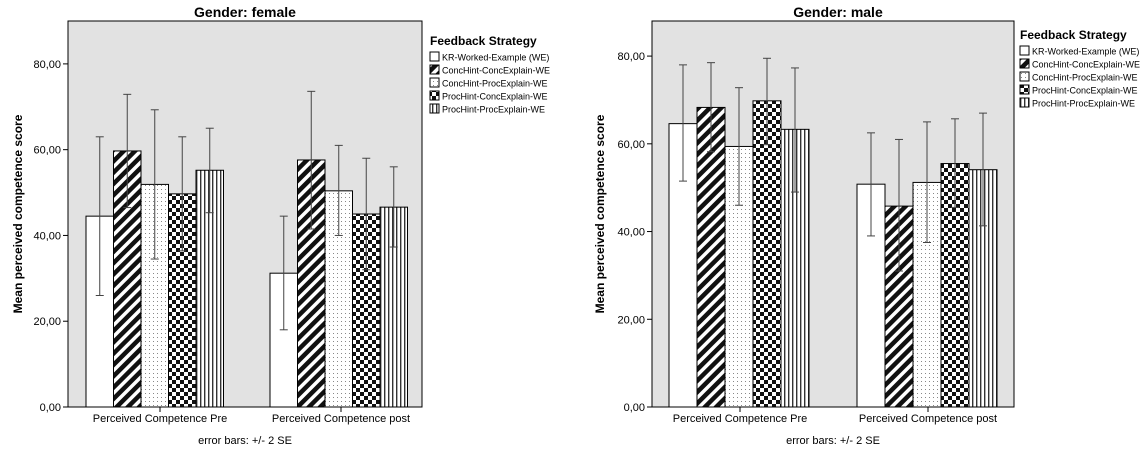 This screenshot has height=451, width=1148. I want to click on chart-title: Gender: female, so click(245, 12).